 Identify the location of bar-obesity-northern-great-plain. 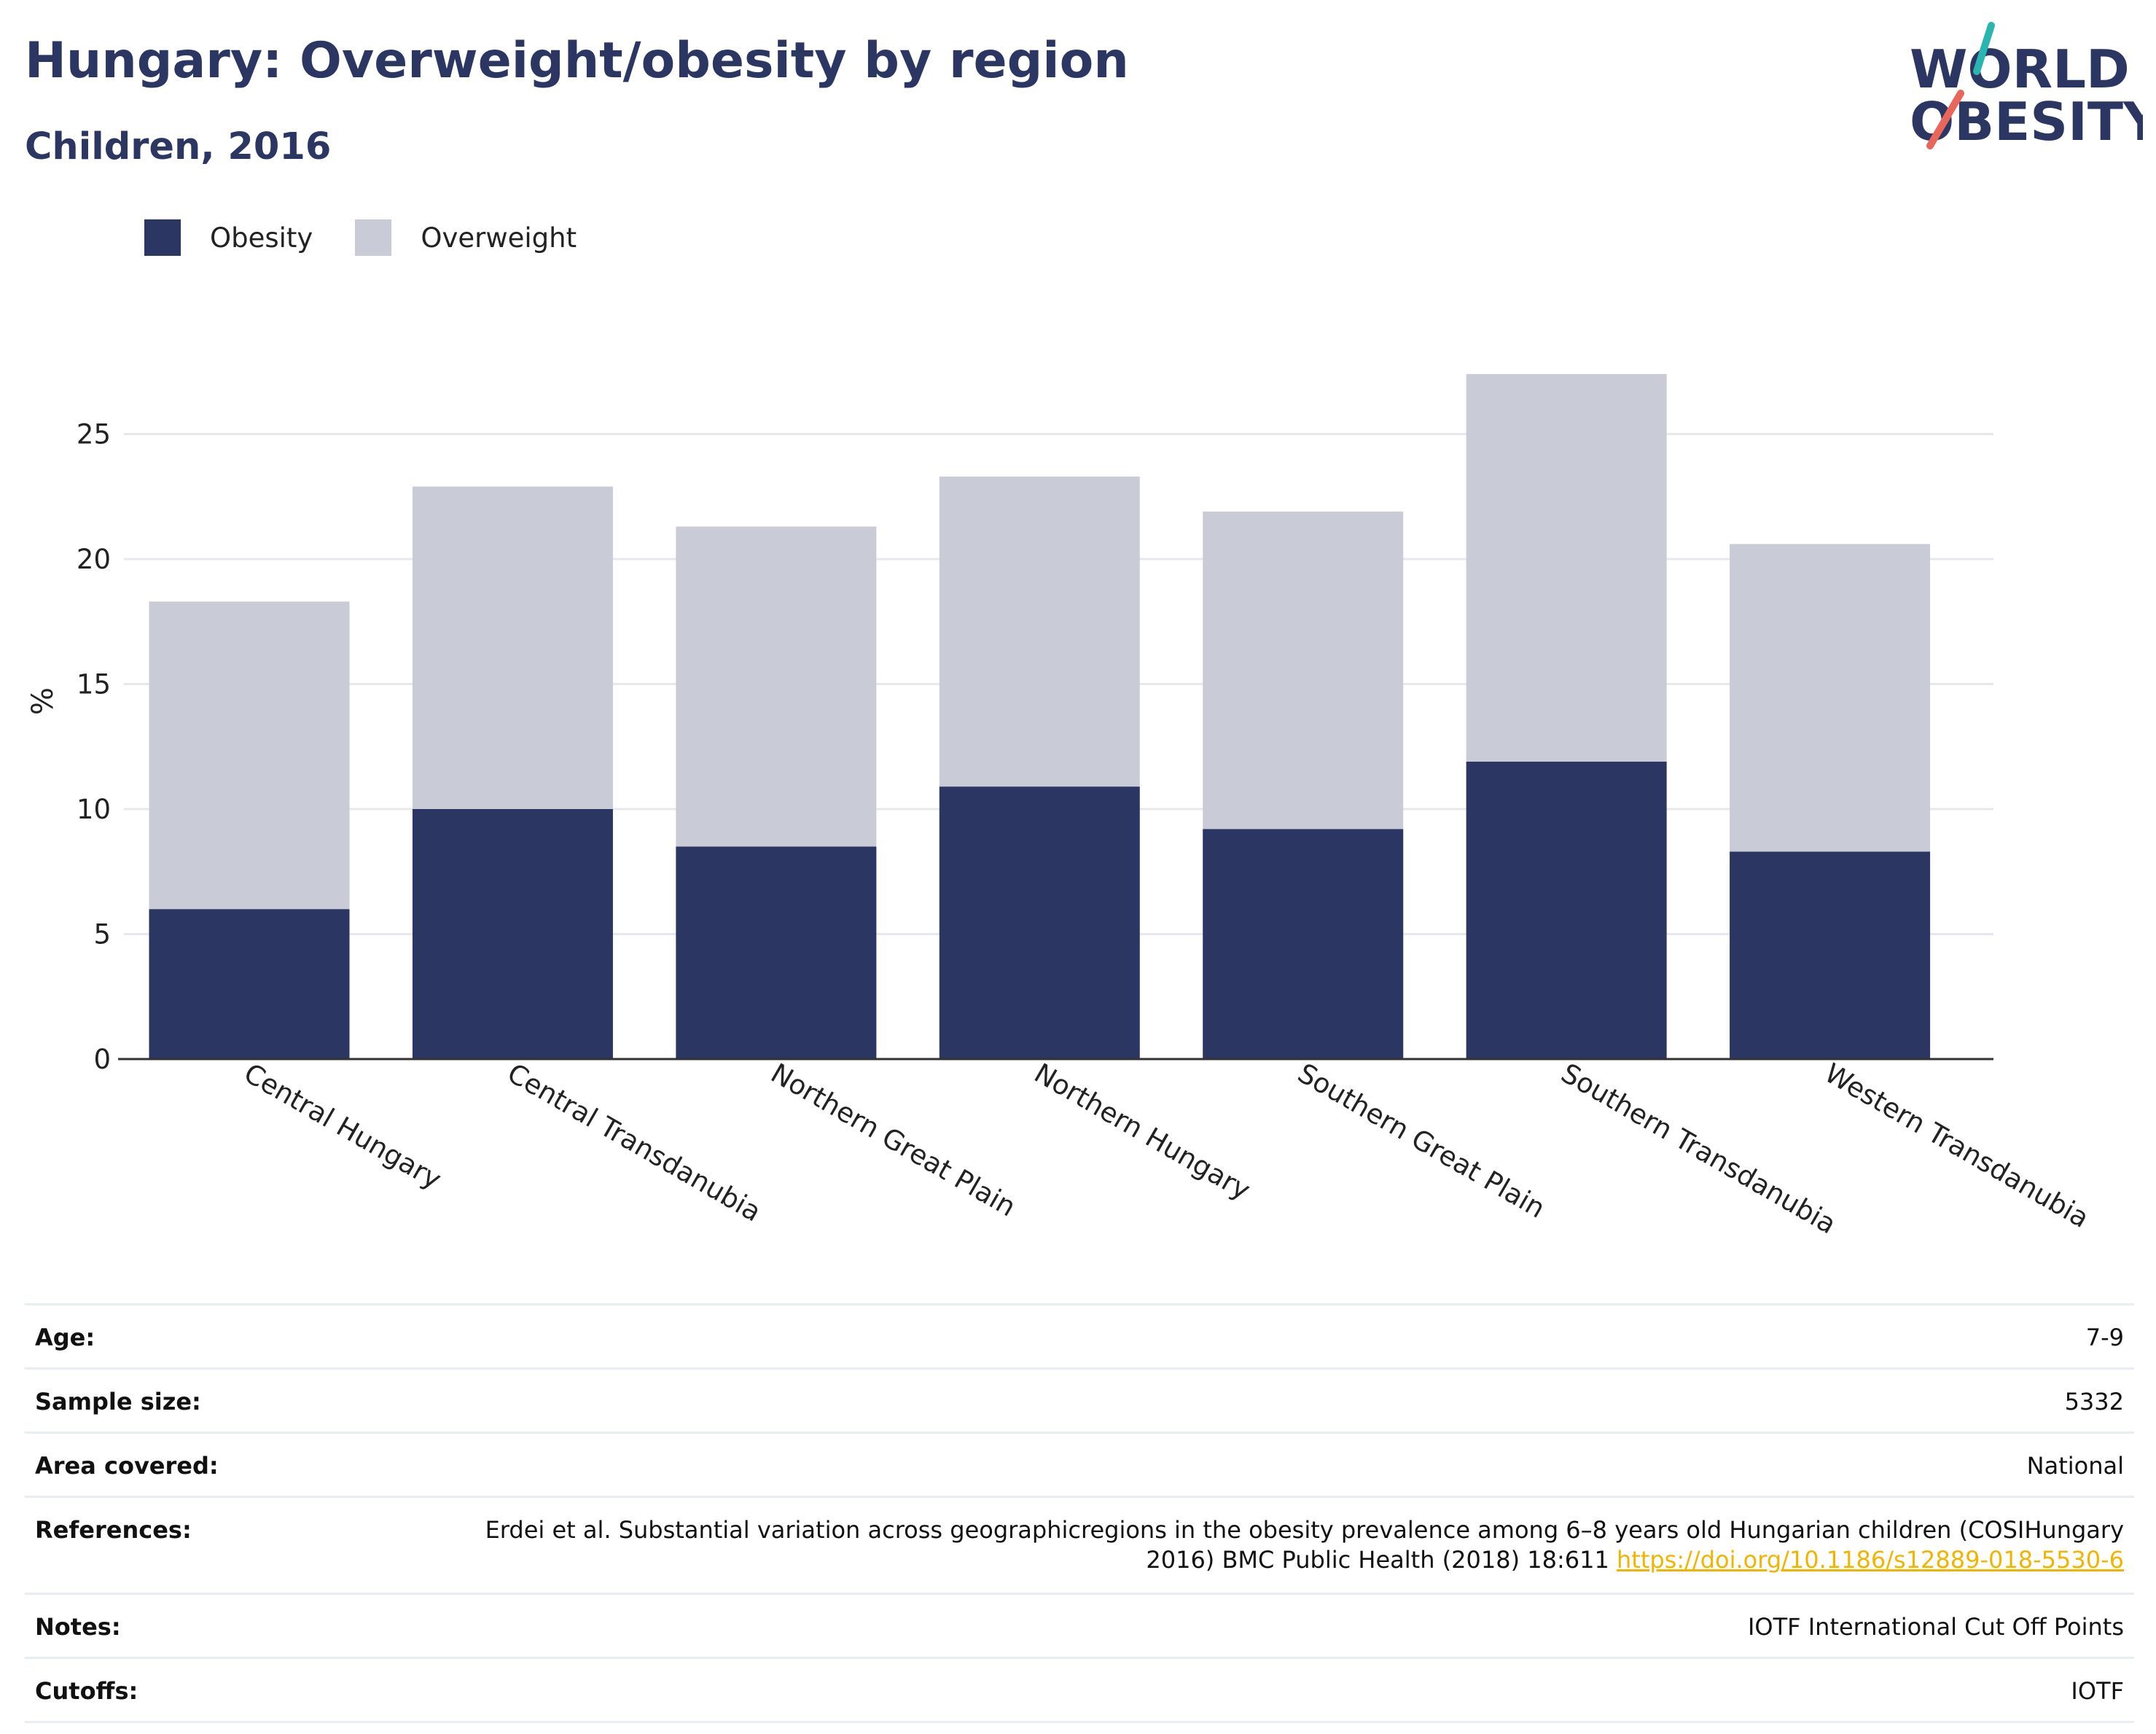
(777, 953).